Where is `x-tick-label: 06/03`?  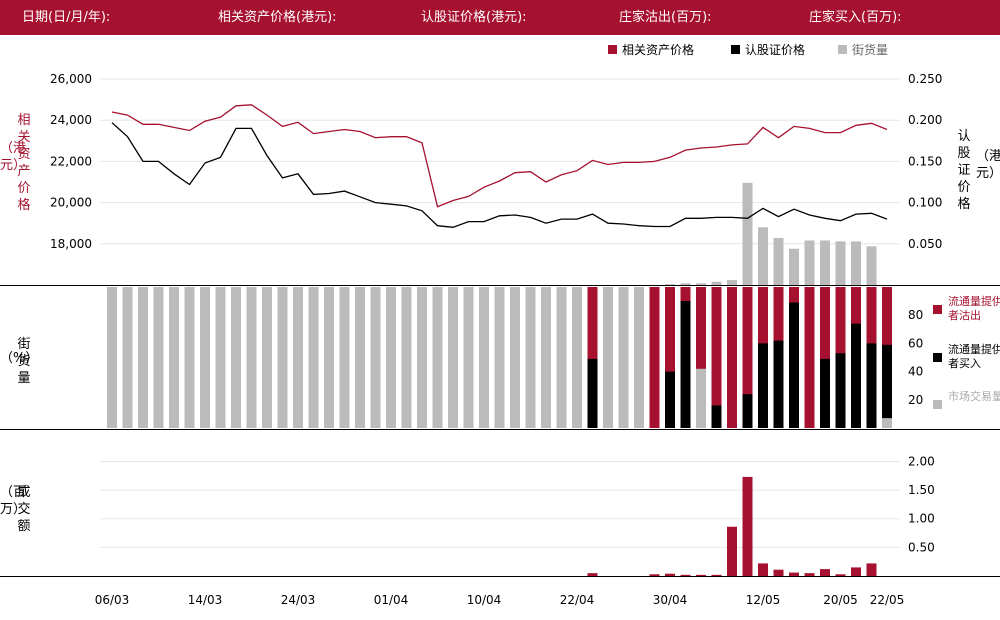 x-tick-label: 06/03 is located at coordinates (112, 600).